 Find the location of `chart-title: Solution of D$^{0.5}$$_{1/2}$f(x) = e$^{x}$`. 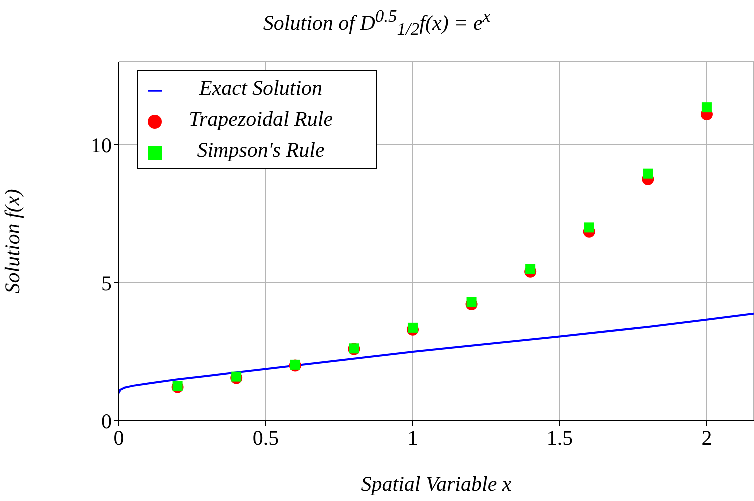

chart-title: Solution of D$^{0.5}$$_{1/2}$f(x) = e$^{x}$ is located at coordinates (377, 23).